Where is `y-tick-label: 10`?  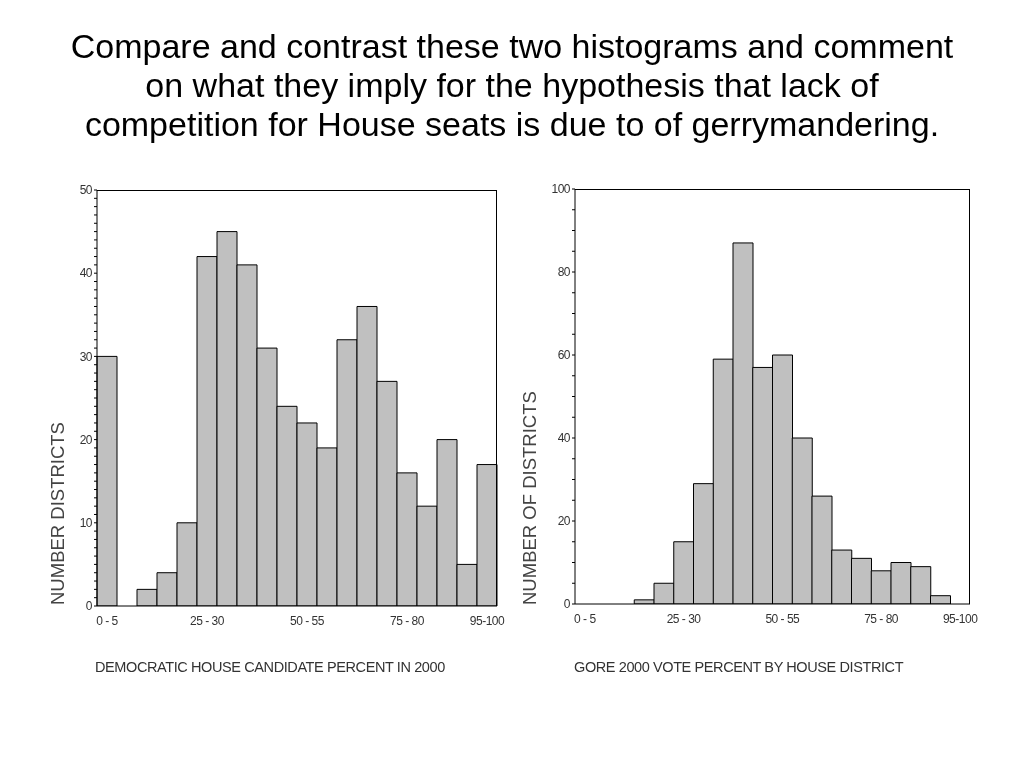 y-tick-label: 10 is located at coordinates (86, 523).